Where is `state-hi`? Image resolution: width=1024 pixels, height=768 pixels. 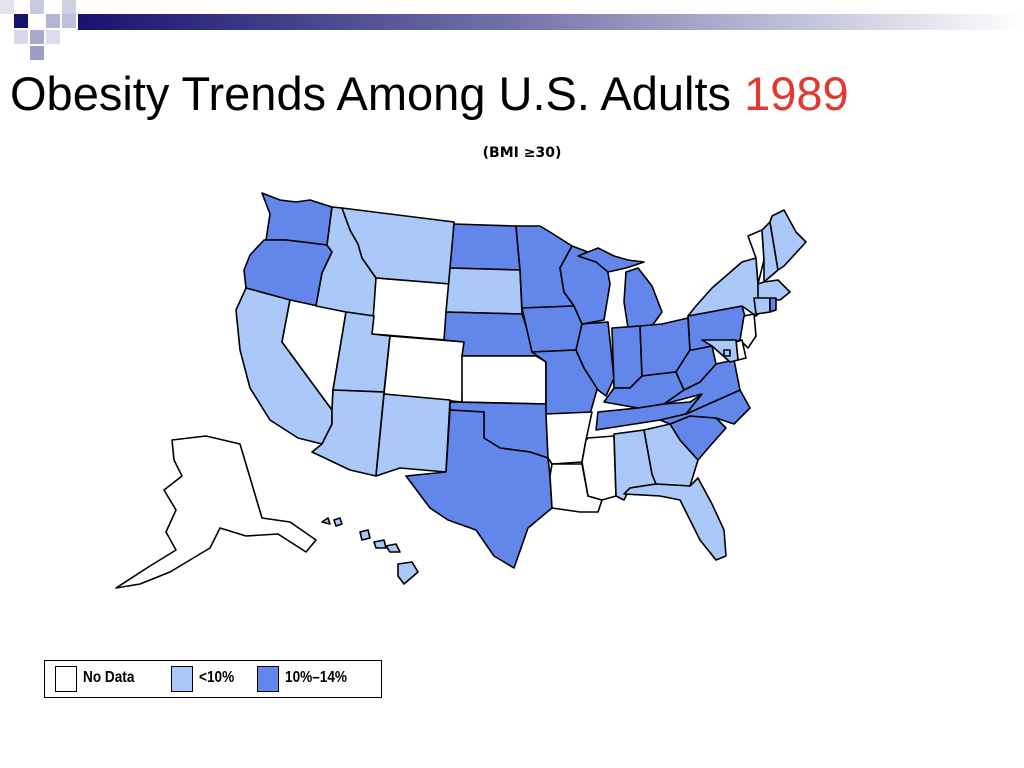
state-hi is located at coordinates (370, 551).